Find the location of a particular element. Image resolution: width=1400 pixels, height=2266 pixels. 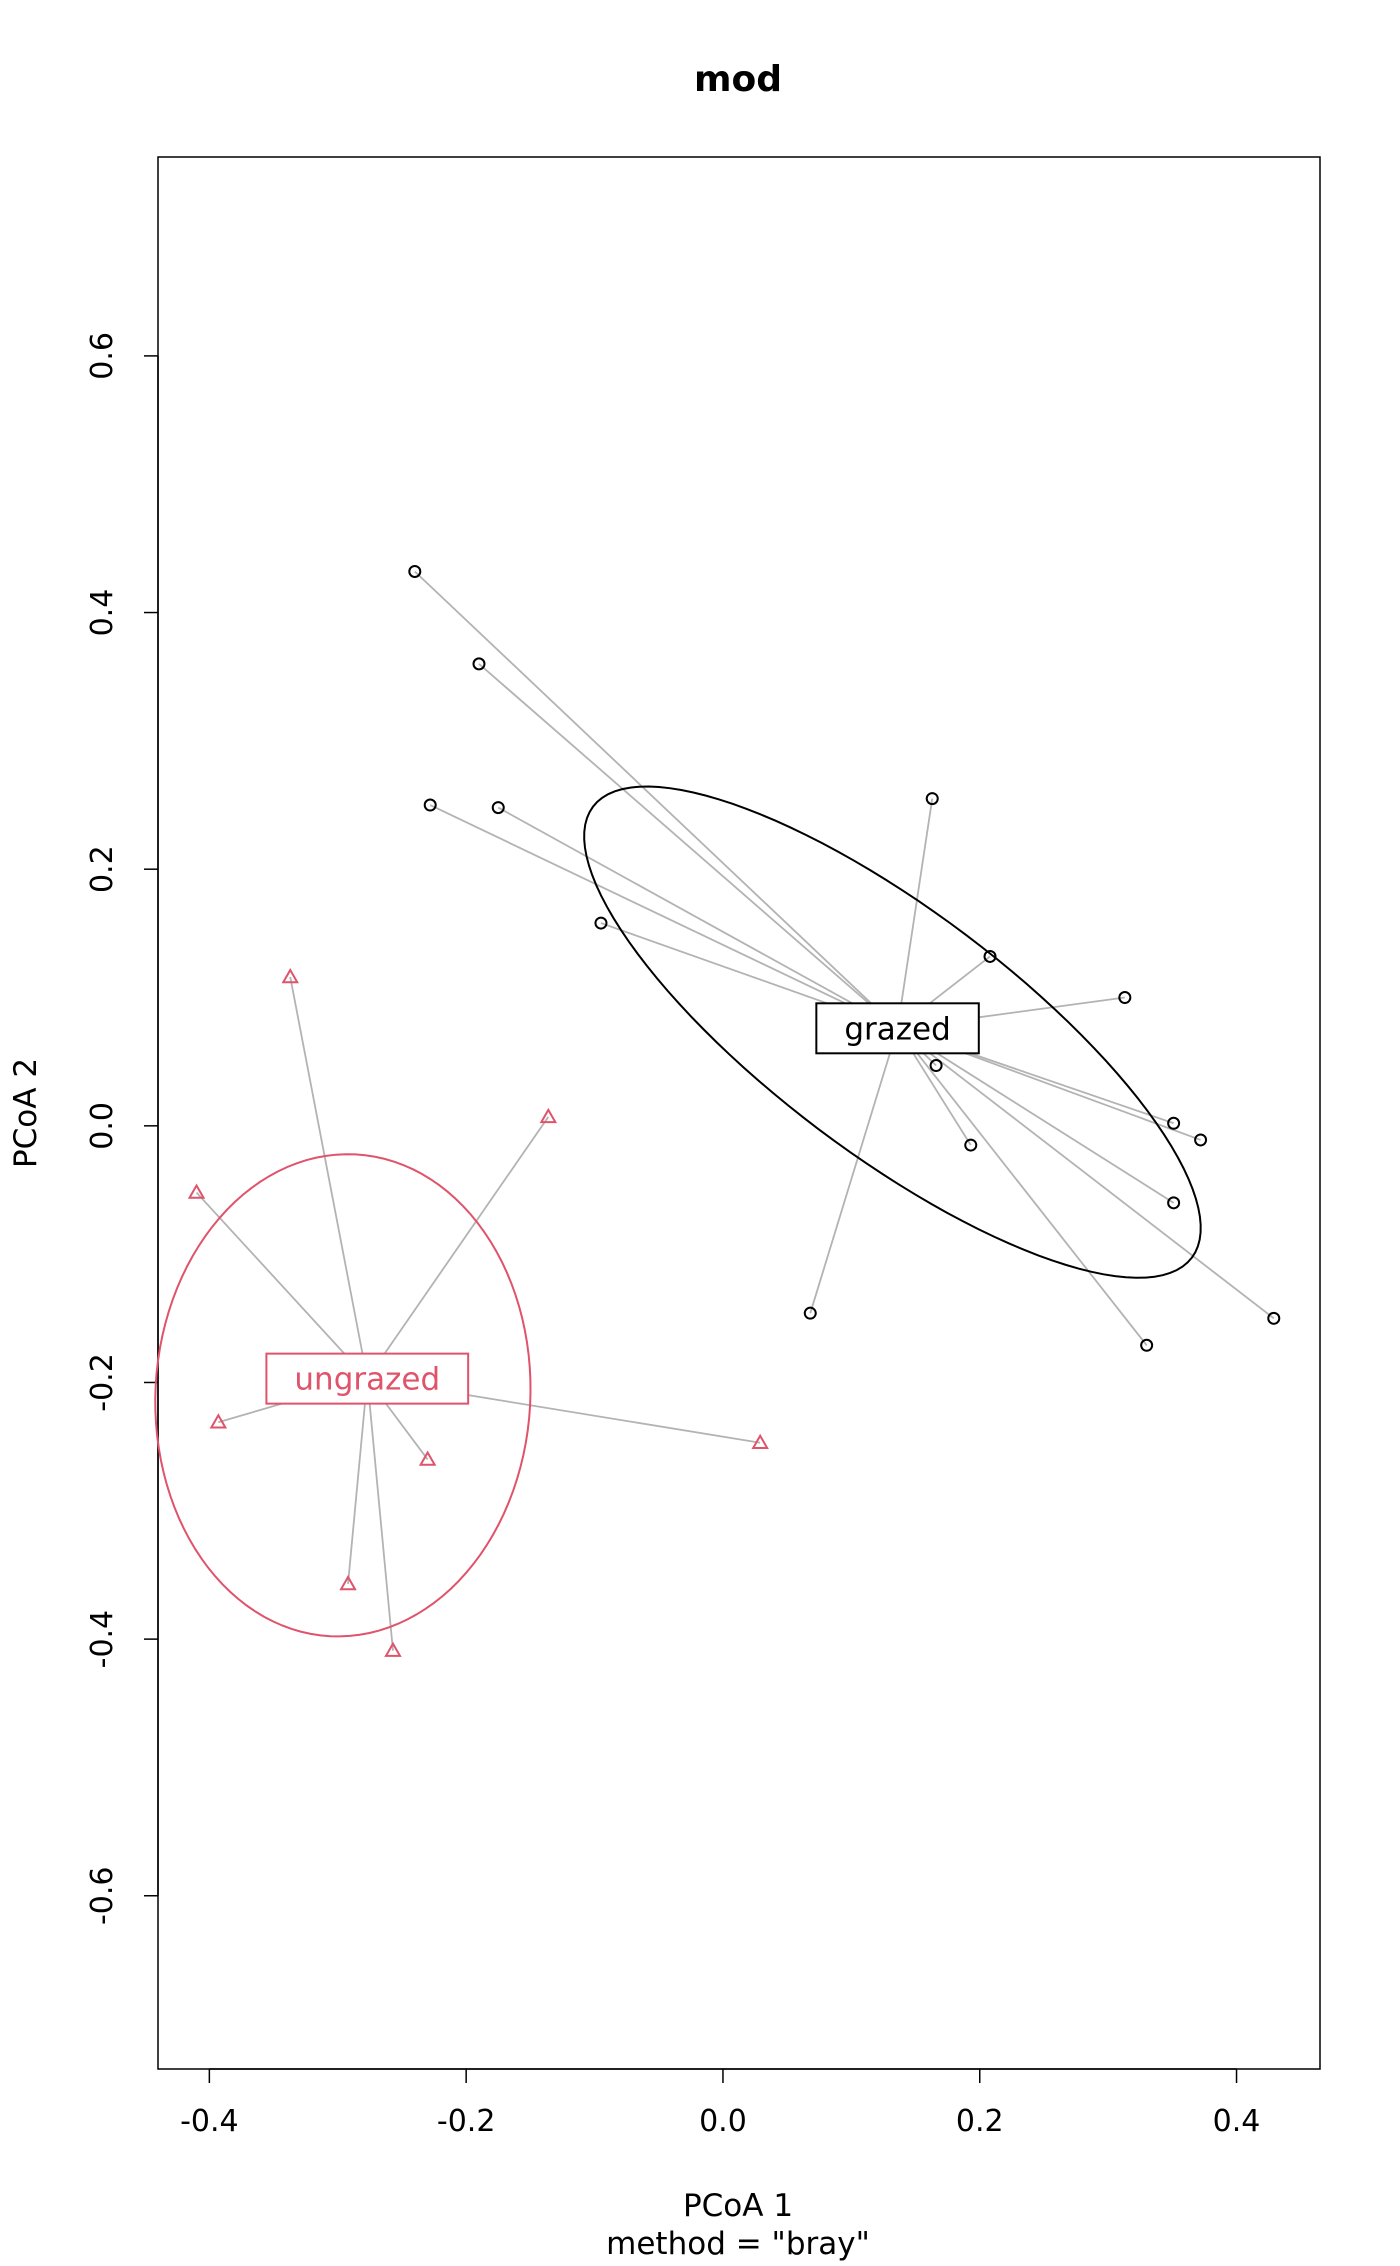

y-tick-label: 0.0 is located at coordinates (102, 1126).